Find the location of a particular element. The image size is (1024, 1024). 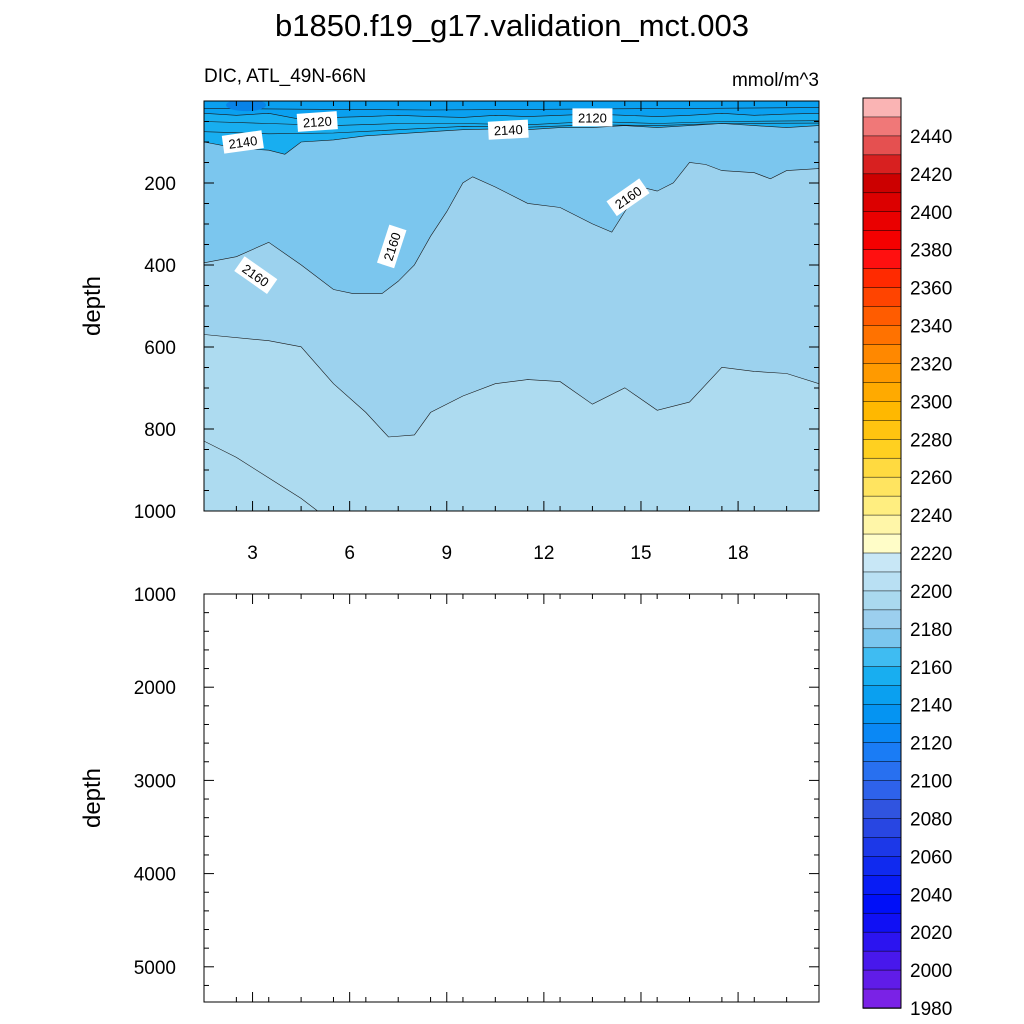

x-tick-label: 18 is located at coordinates (738, 553).